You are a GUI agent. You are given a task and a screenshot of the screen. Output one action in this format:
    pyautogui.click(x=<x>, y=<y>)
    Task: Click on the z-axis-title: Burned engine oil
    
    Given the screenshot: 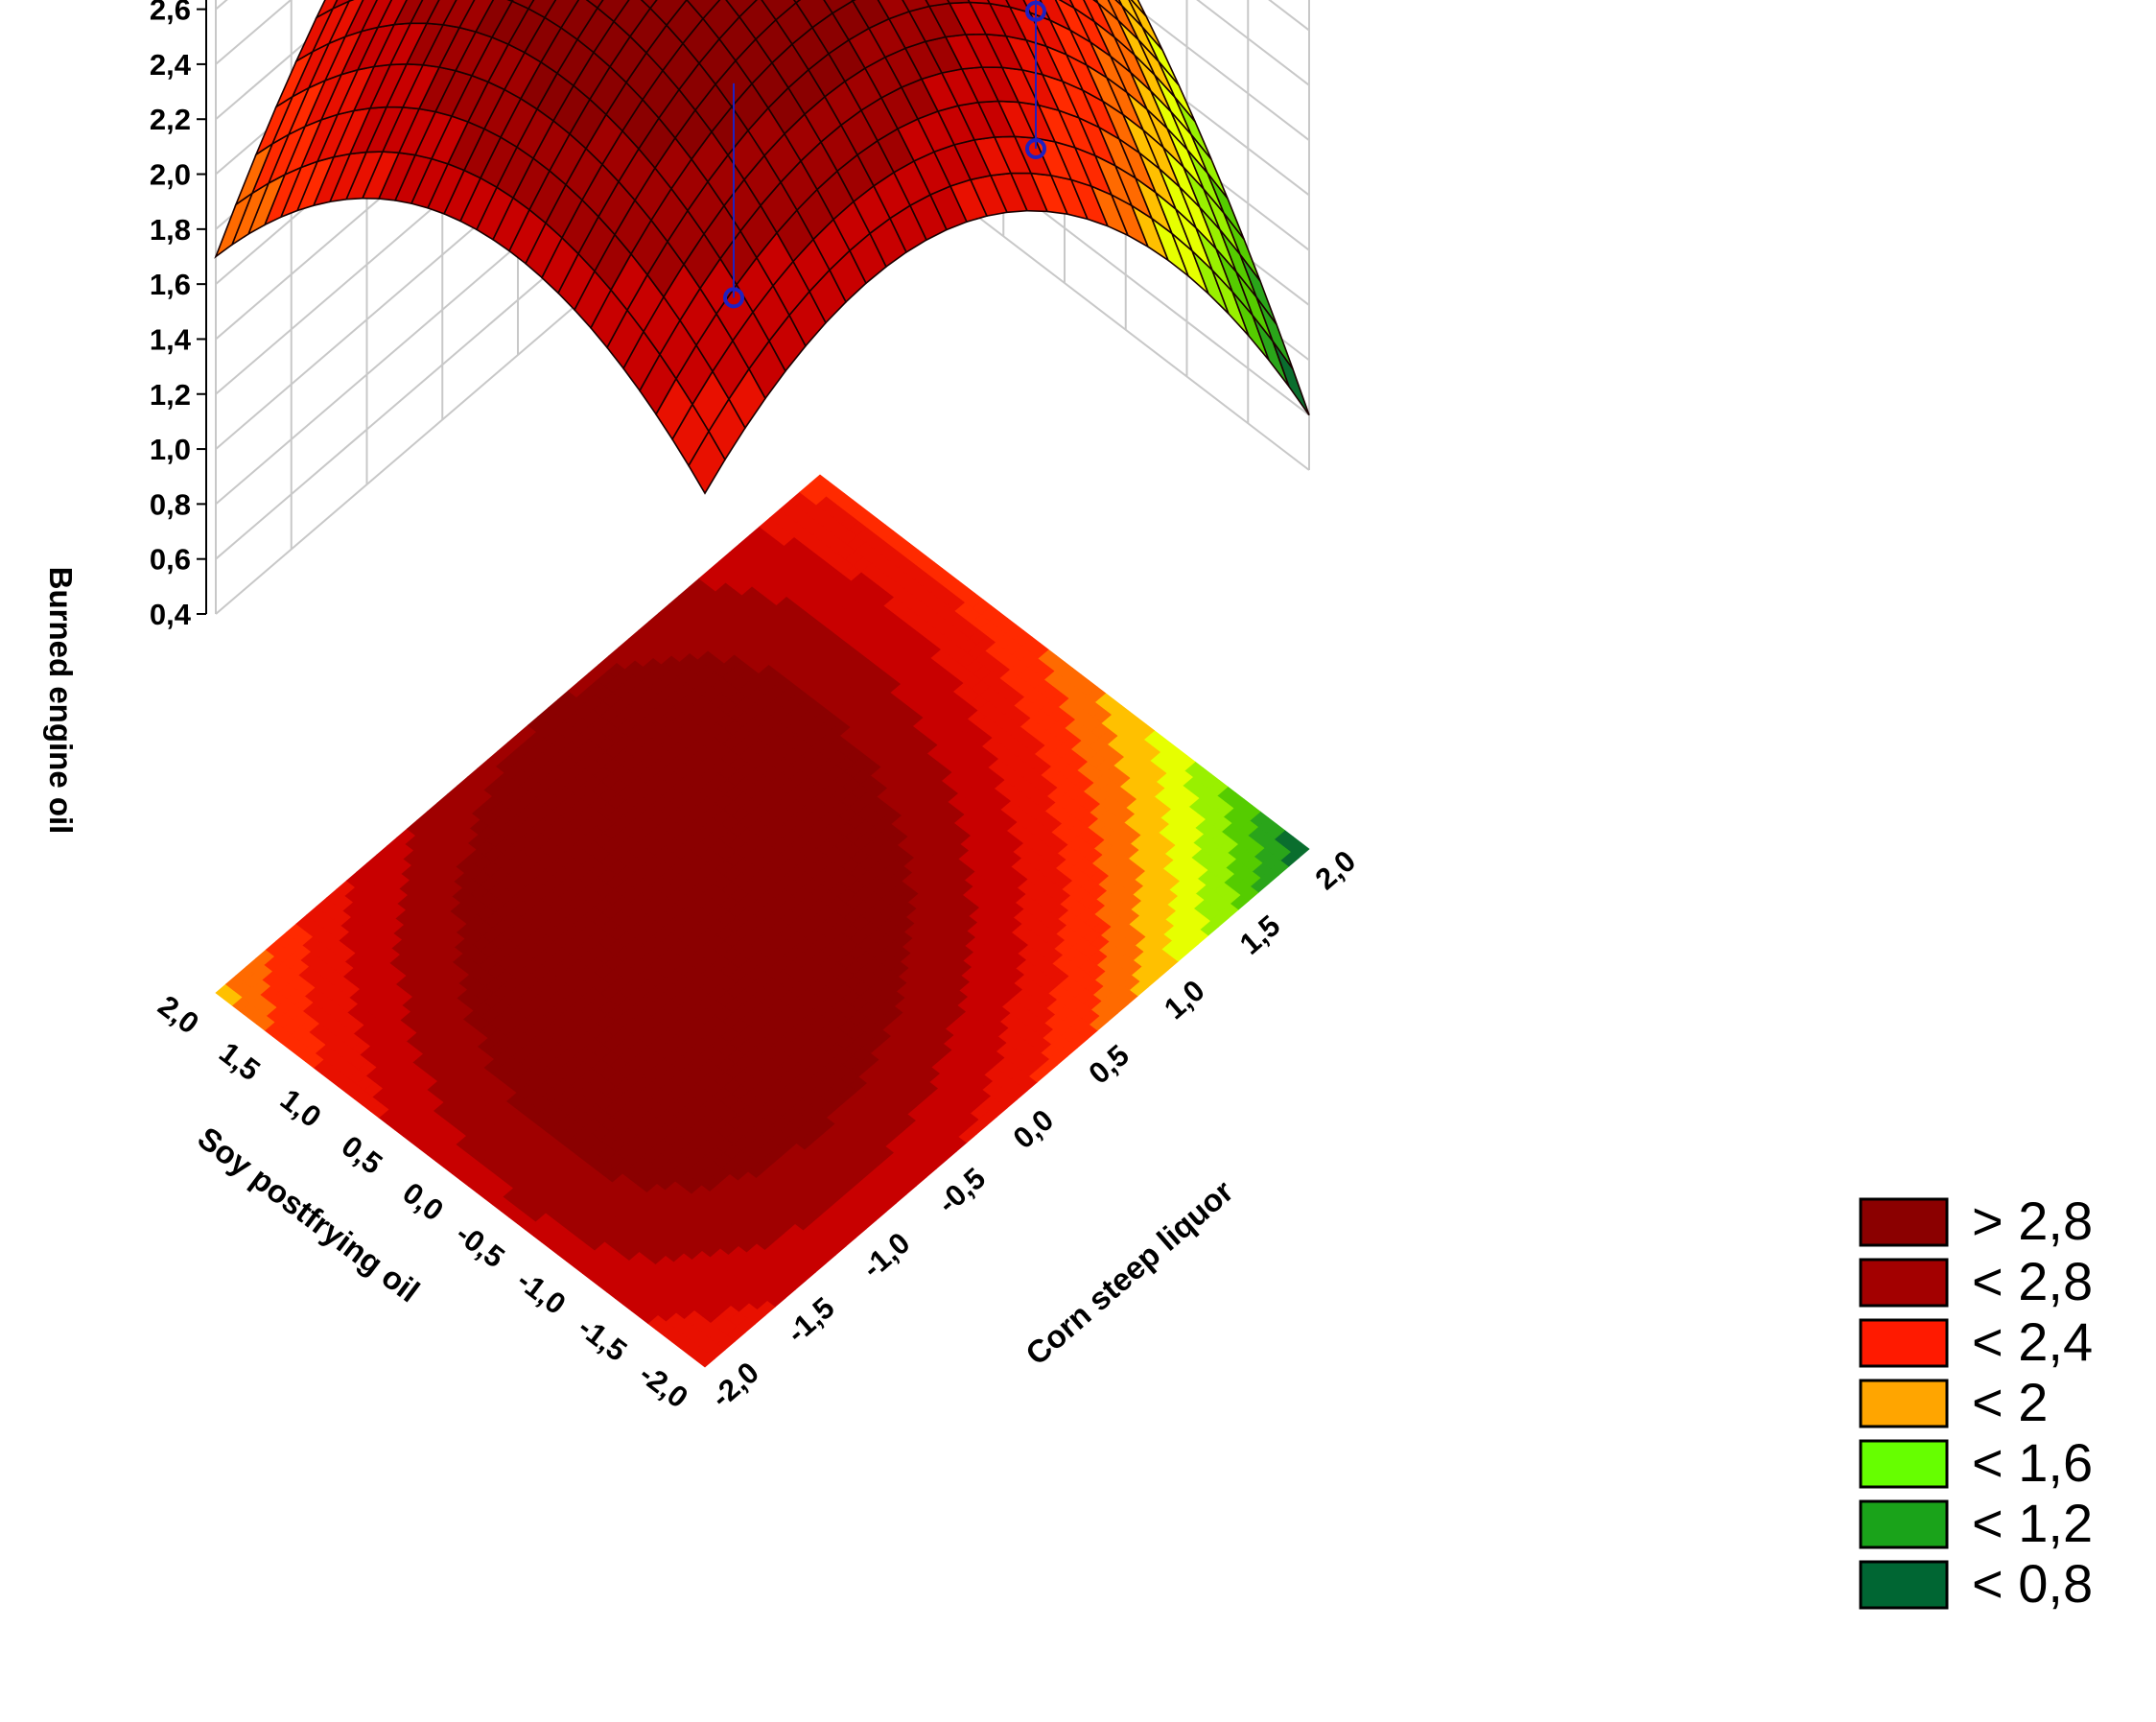 What is the action you would take?
    pyautogui.click(x=61, y=701)
    